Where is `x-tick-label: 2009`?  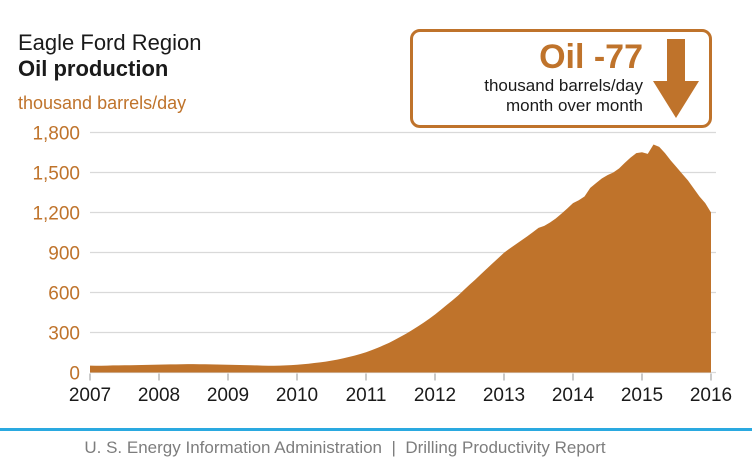 x-tick-label: 2009 is located at coordinates (228, 395).